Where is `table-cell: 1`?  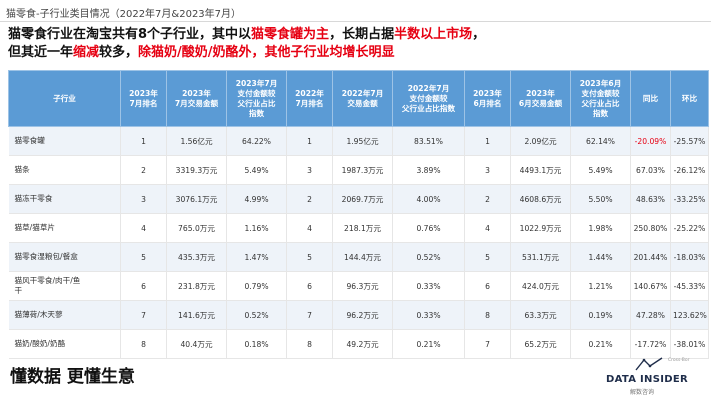 table-cell: 1 is located at coordinates (309, 141).